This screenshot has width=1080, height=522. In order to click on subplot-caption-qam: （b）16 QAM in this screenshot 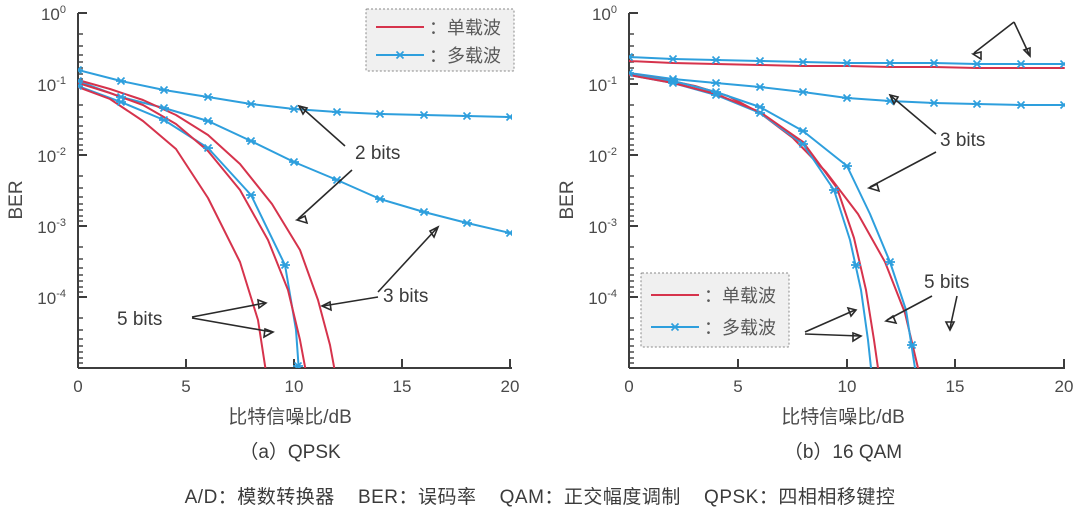, I will do `click(843, 452)`.